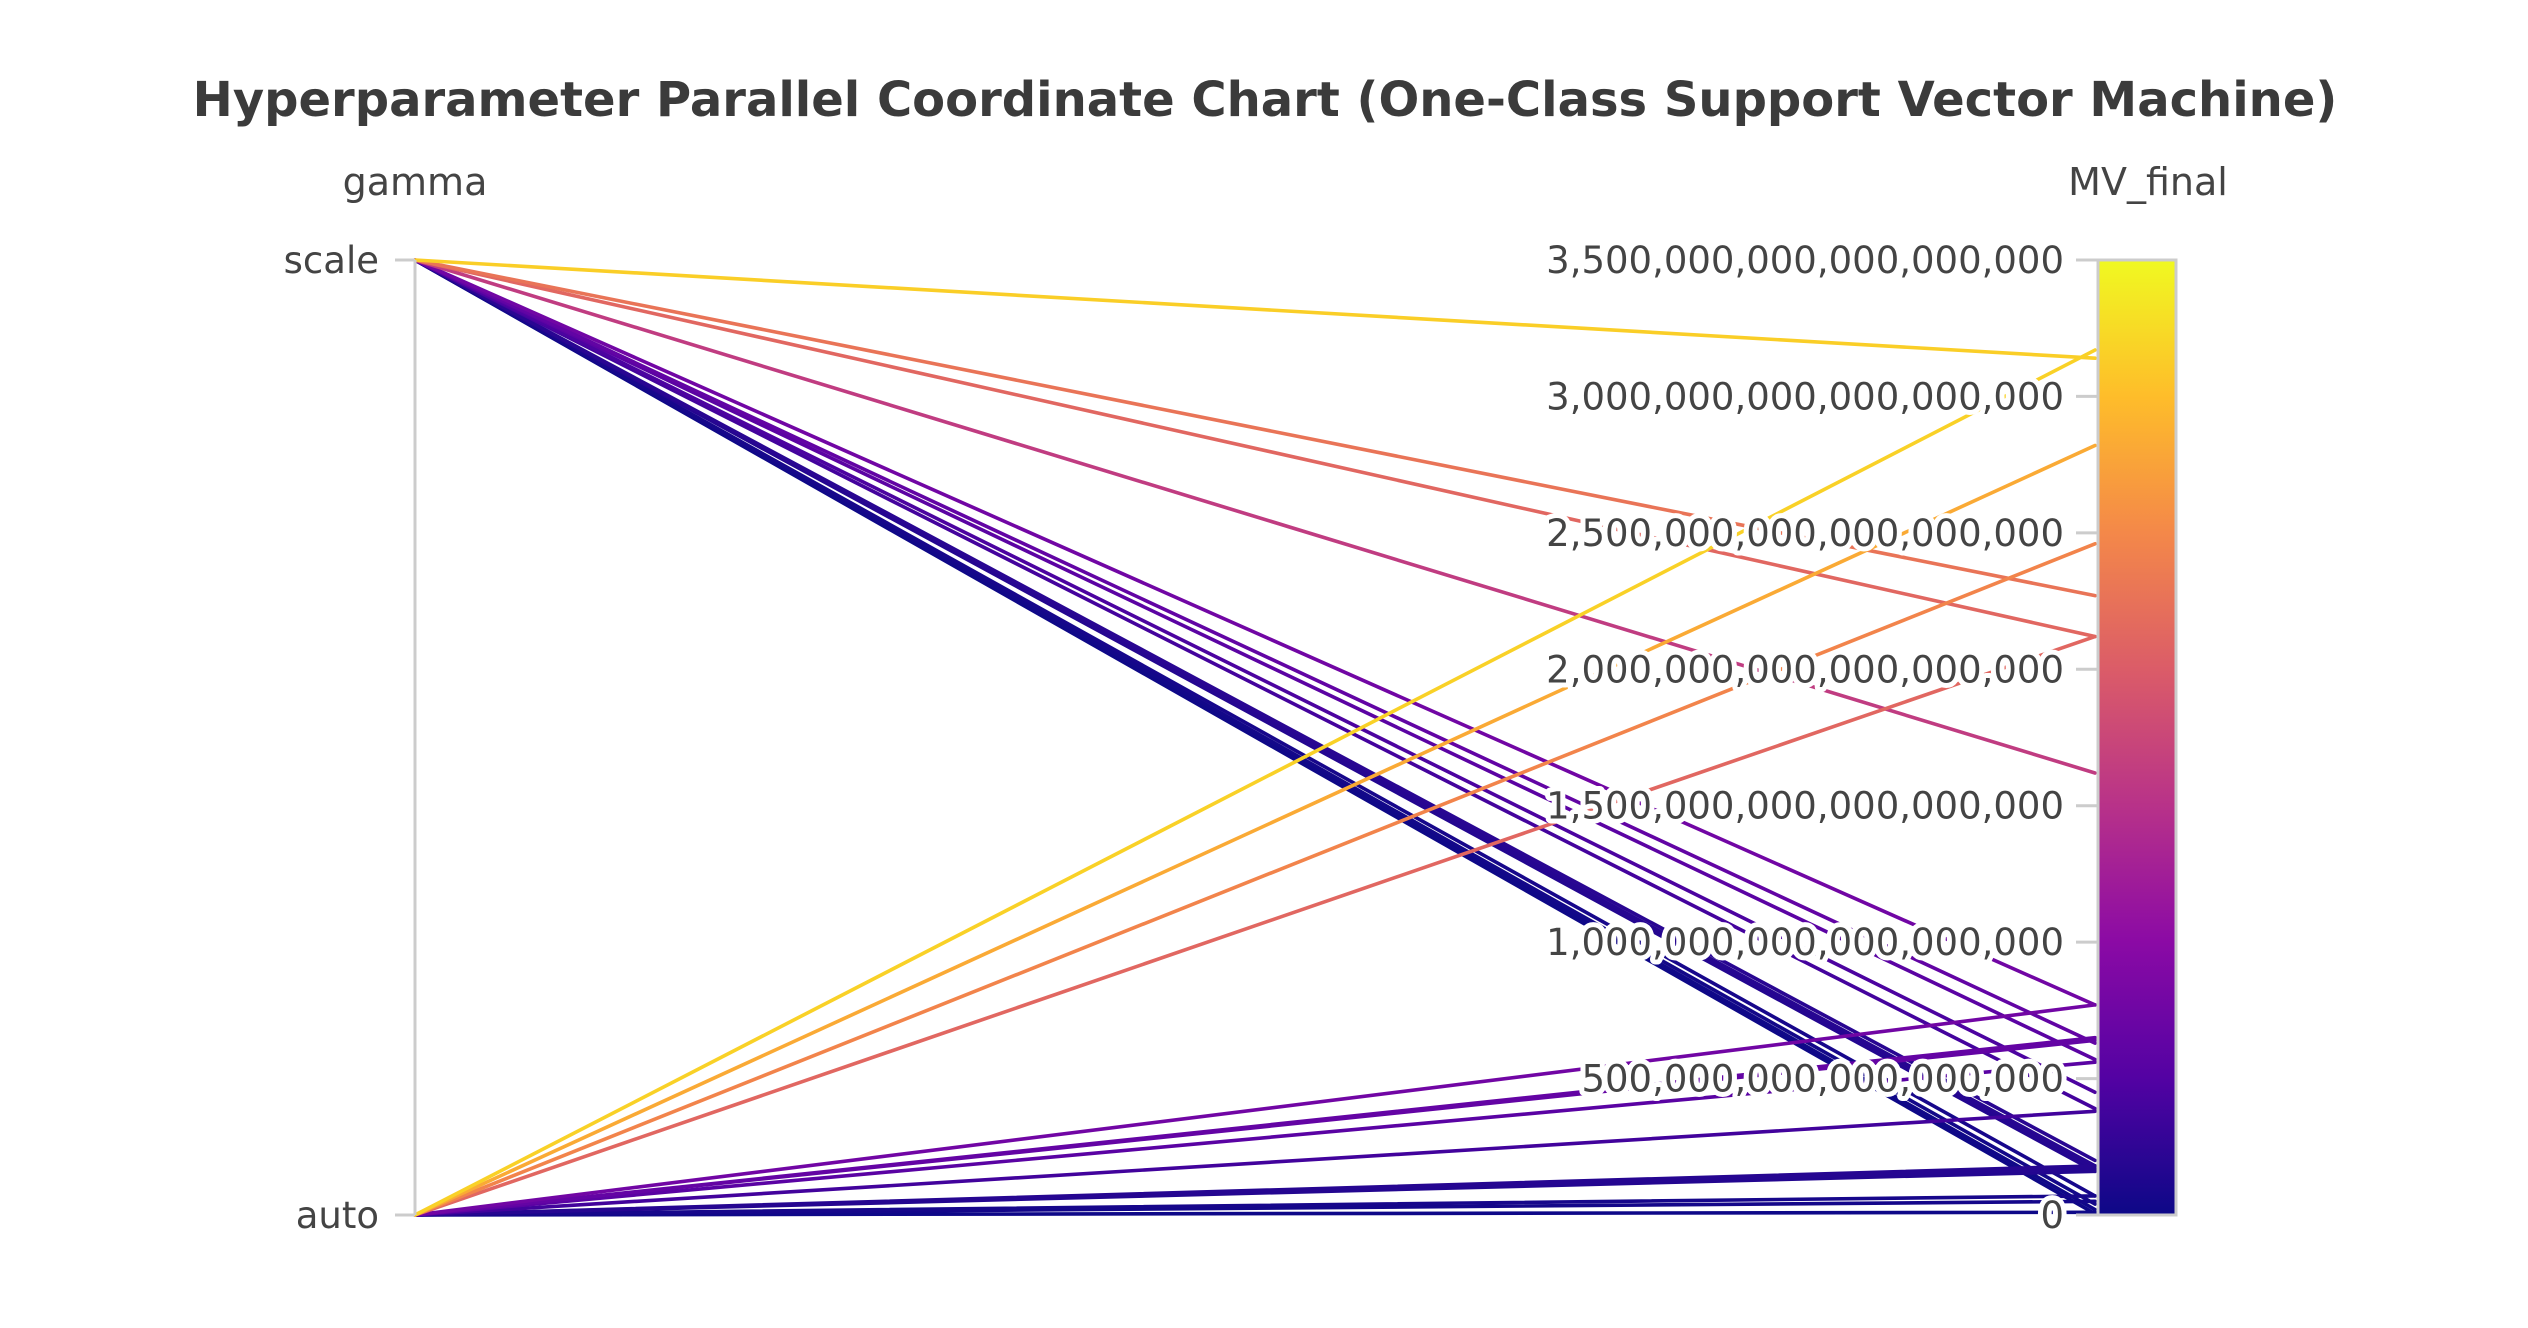  What do you see at coordinates (1805, 260) in the screenshot?
I see `mv-final-tick-label-7: 3,500,000,000,000,000,000` at bounding box center [1805, 260].